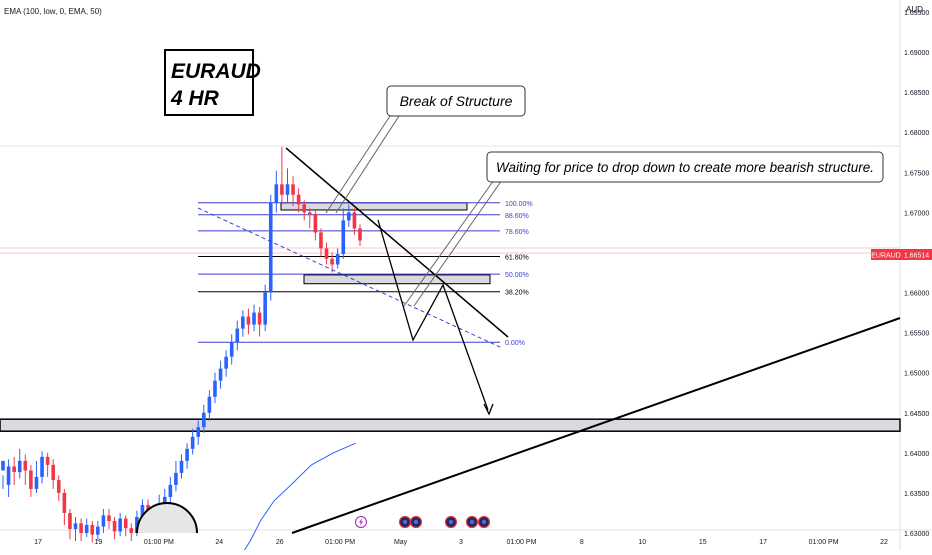  Describe the element at coordinates (642, 542) in the screenshot. I see `time-tick-label: 10` at that location.